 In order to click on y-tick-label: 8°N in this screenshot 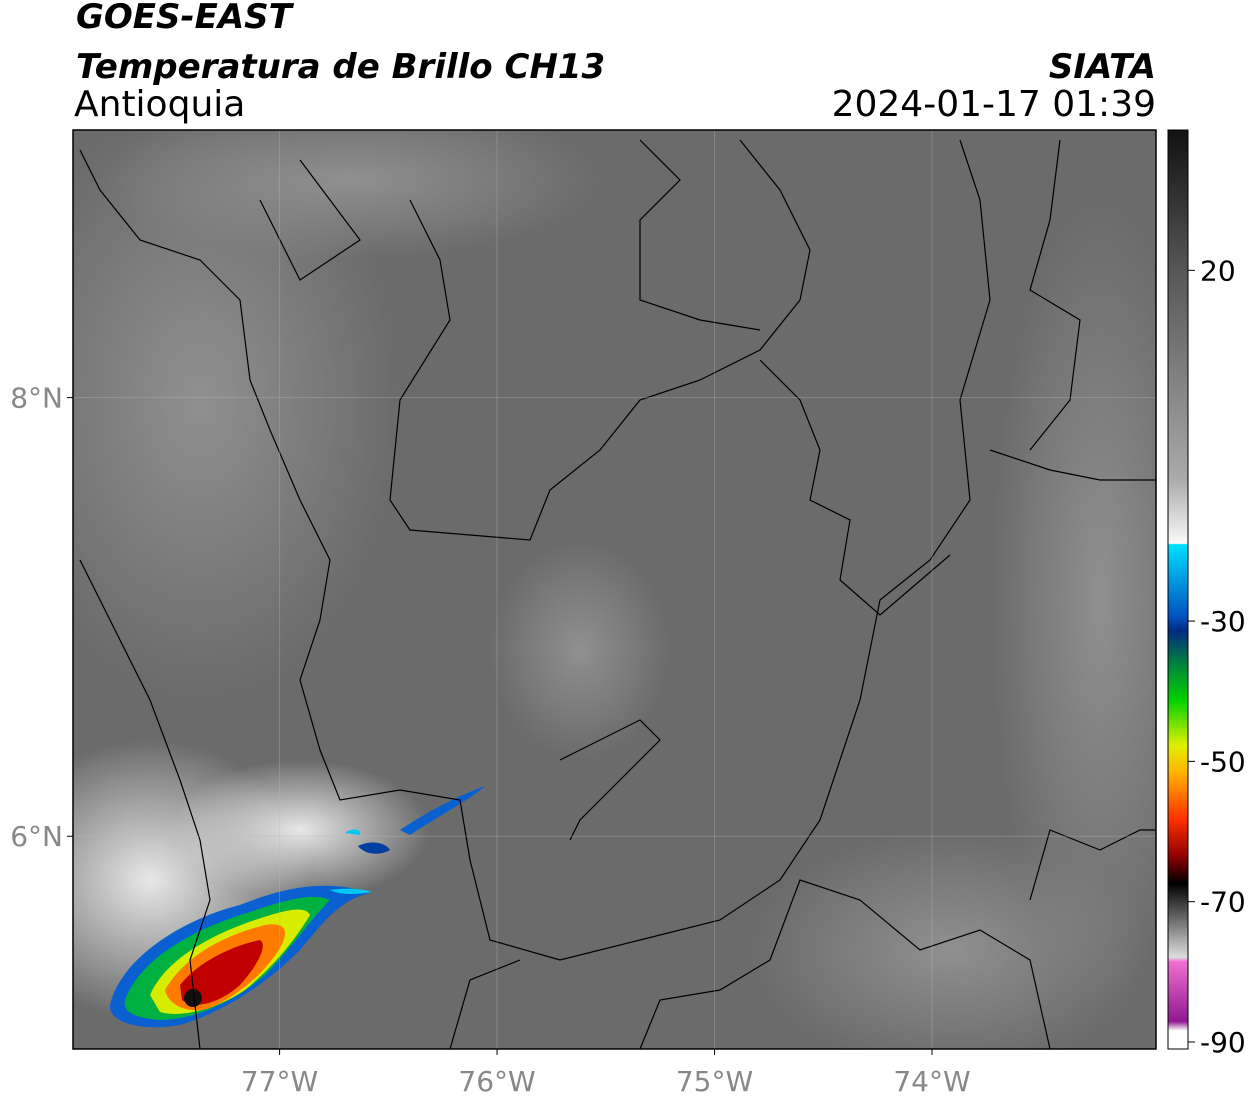, I will do `click(36, 398)`.